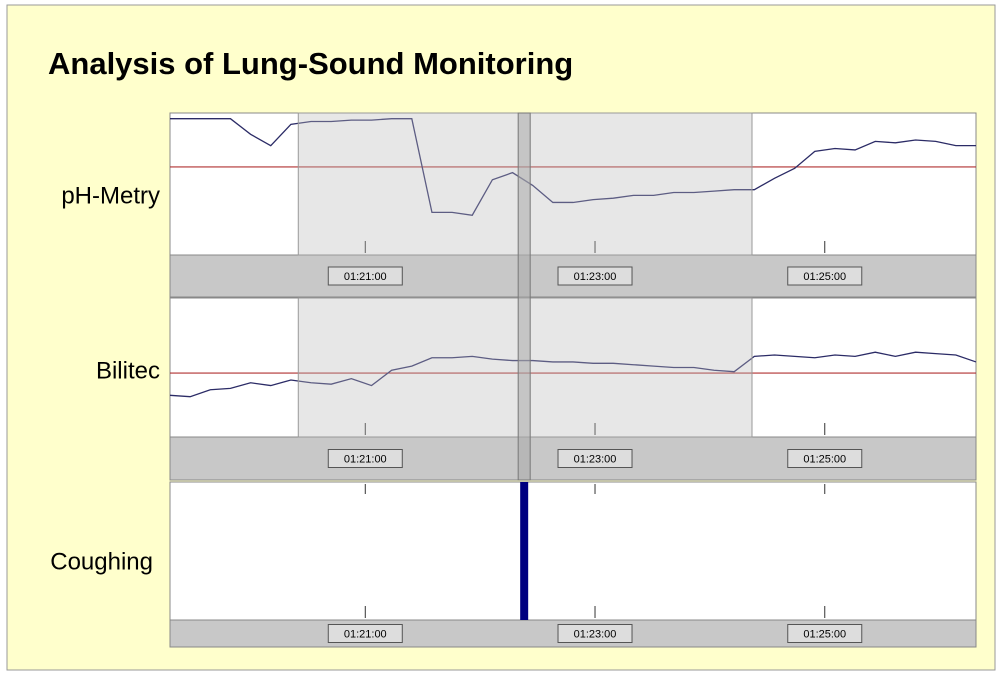  I want to click on cursor, so click(524, 296).